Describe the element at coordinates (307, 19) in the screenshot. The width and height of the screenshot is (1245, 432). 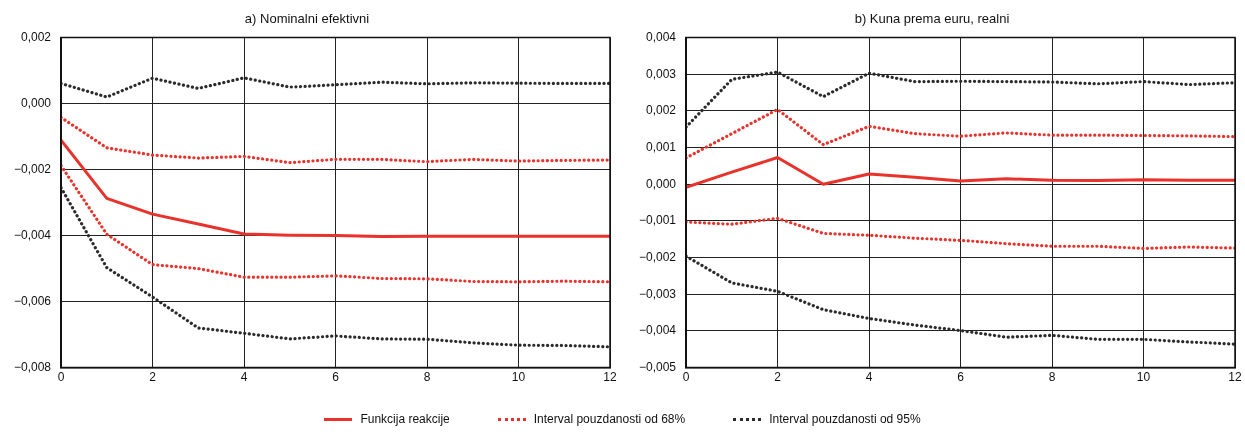
I see `chart-title: a) Nominalni efektivni` at that location.